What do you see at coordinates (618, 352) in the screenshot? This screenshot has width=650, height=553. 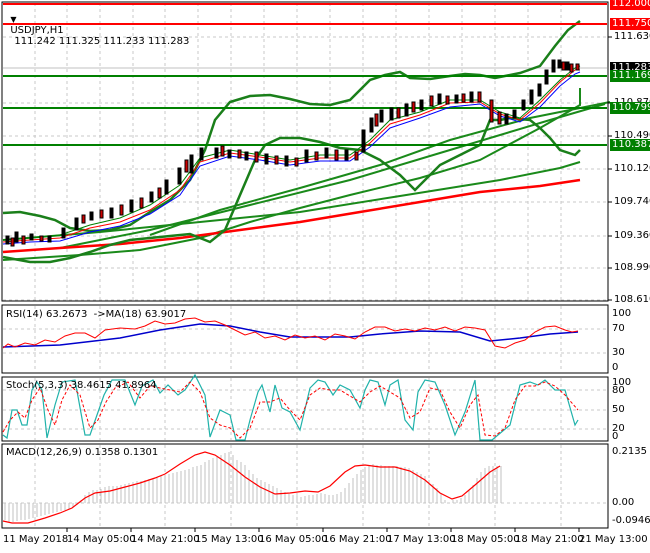 I see `rsi-tick: 30` at bounding box center [618, 352].